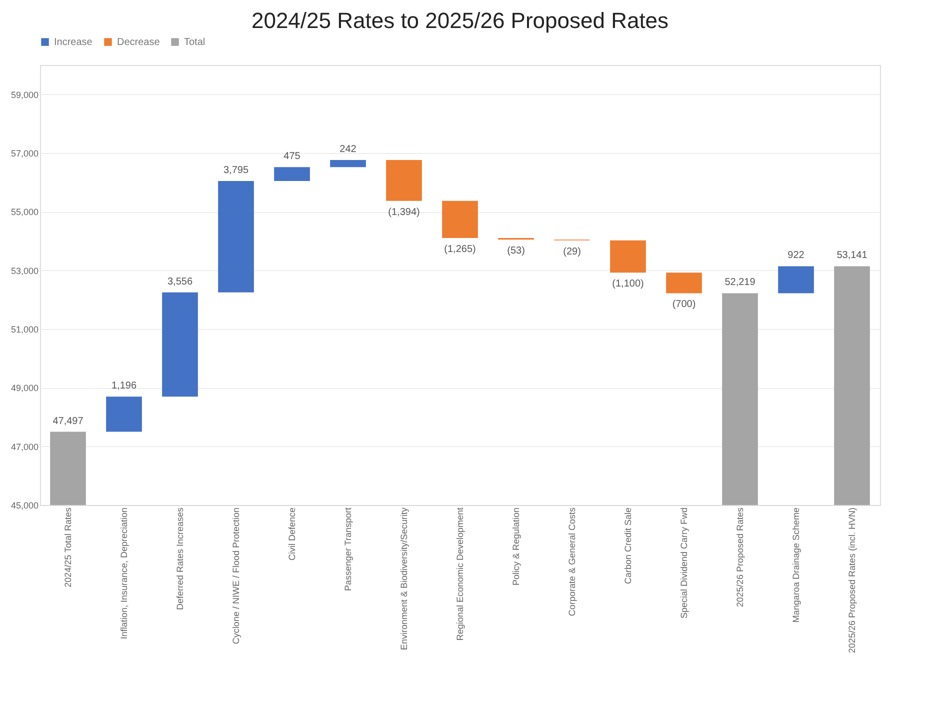 Image resolution: width=936 pixels, height=725 pixels. I want to click on text: (29), so click(572, 252).